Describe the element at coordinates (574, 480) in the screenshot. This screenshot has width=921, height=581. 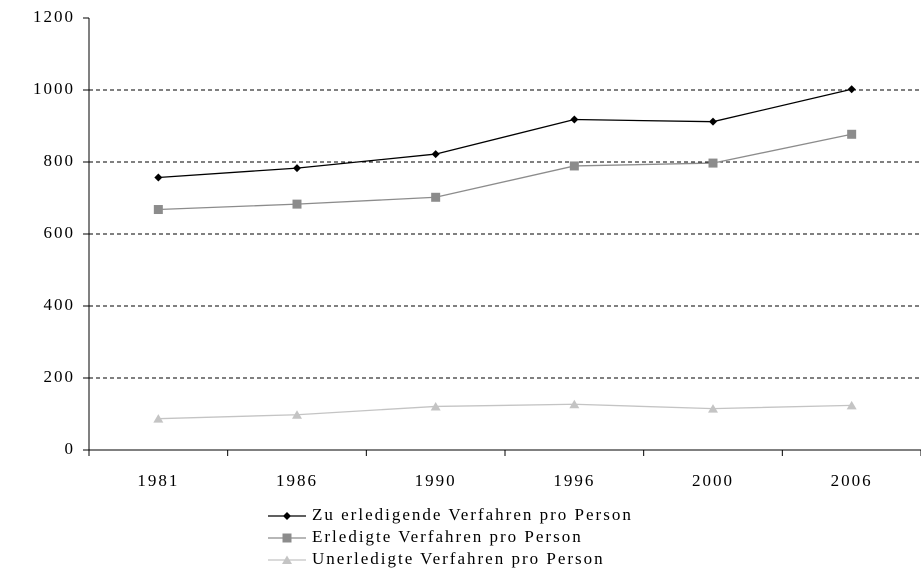
I see `x-tick-label: 1996` at that location.